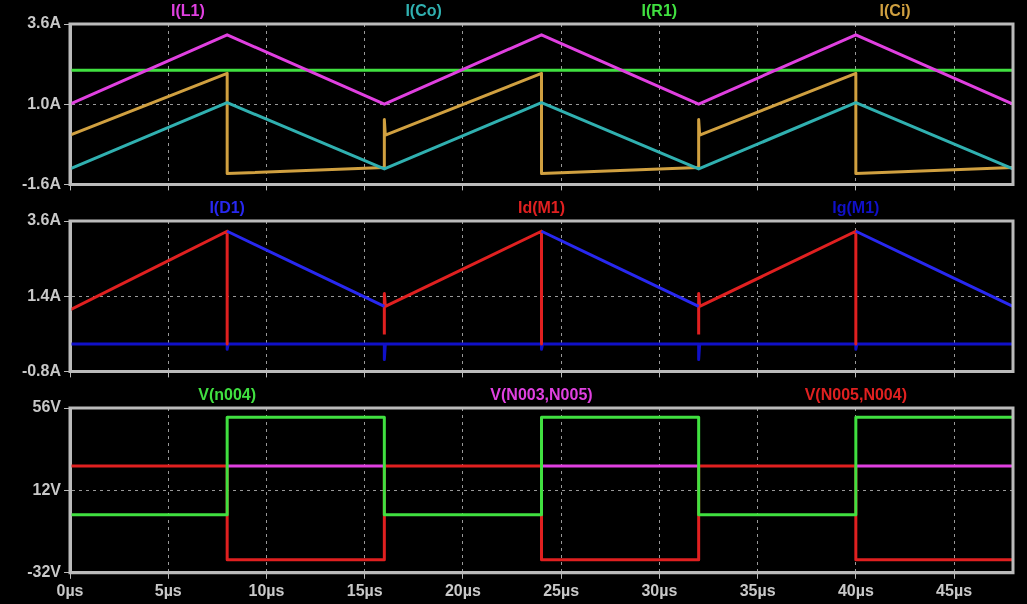 This screenshot has height=604, width=1027. Describe the element at coordinates (895, 11) in the screenshot. I see `text: I(Ci)` at that location.